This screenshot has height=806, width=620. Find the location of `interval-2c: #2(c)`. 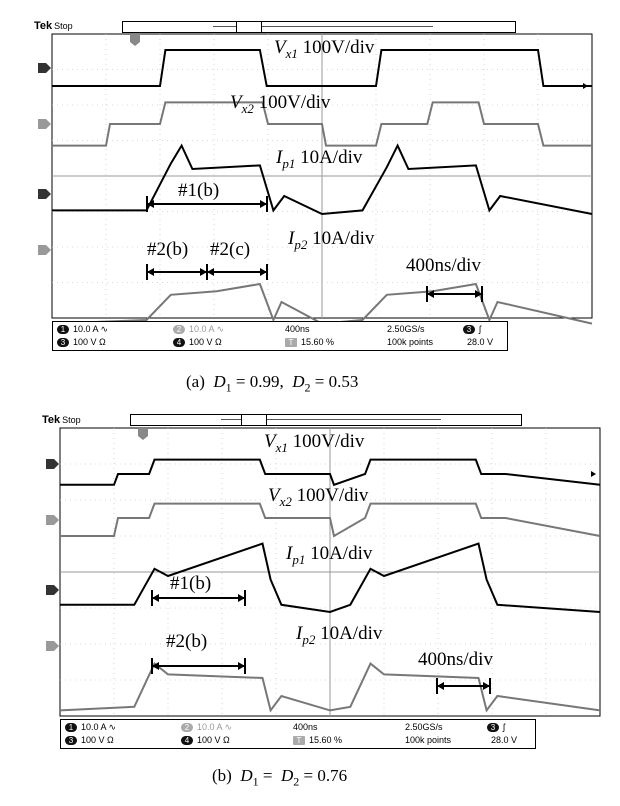

interval-2c: #2(c) is located at coordinates (230, 249).